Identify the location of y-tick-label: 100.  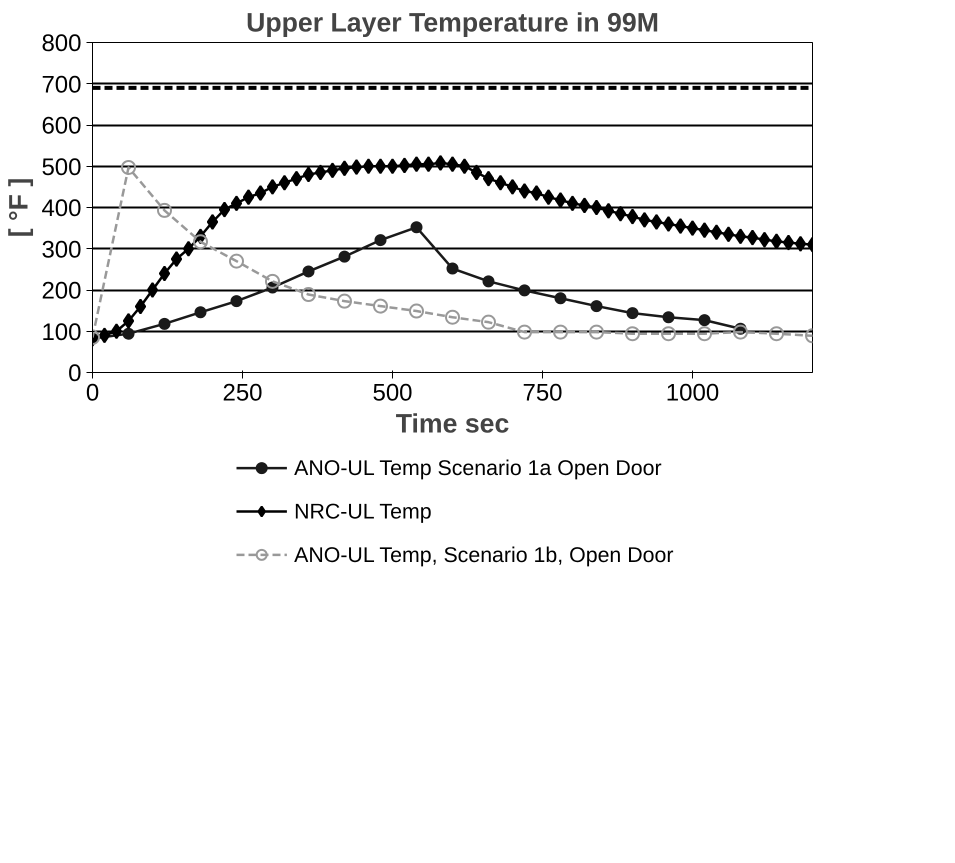
(61, 332).